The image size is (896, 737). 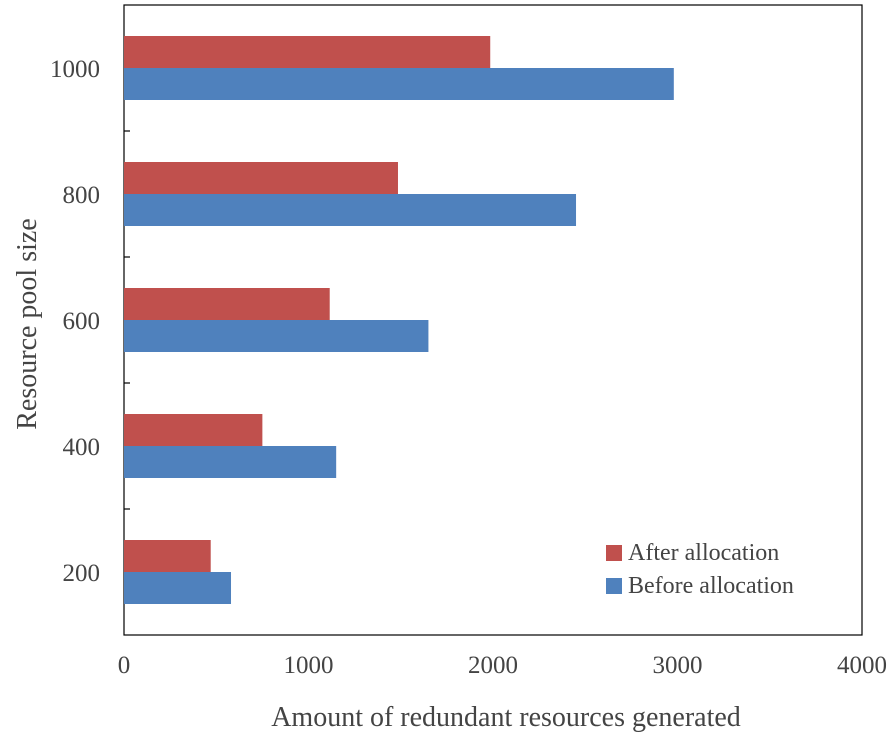 I want to click on y-tick-label: 400, so click(x=82, y=447).